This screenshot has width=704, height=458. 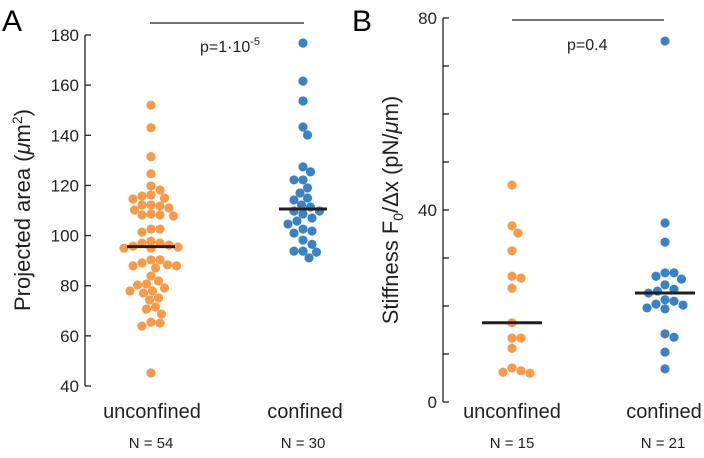 I want to click on y-axis-title-b: Stiffness F0/Δx (pN/μm), so click(x=392, y=210).